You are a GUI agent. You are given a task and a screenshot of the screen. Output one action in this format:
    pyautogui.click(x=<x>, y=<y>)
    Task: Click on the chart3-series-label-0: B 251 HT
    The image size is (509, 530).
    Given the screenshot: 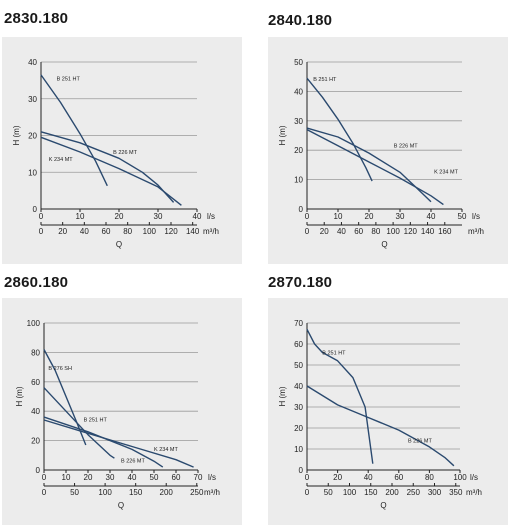 What is the action you would take?
    pyautogui.click(x=334, y=354)
    